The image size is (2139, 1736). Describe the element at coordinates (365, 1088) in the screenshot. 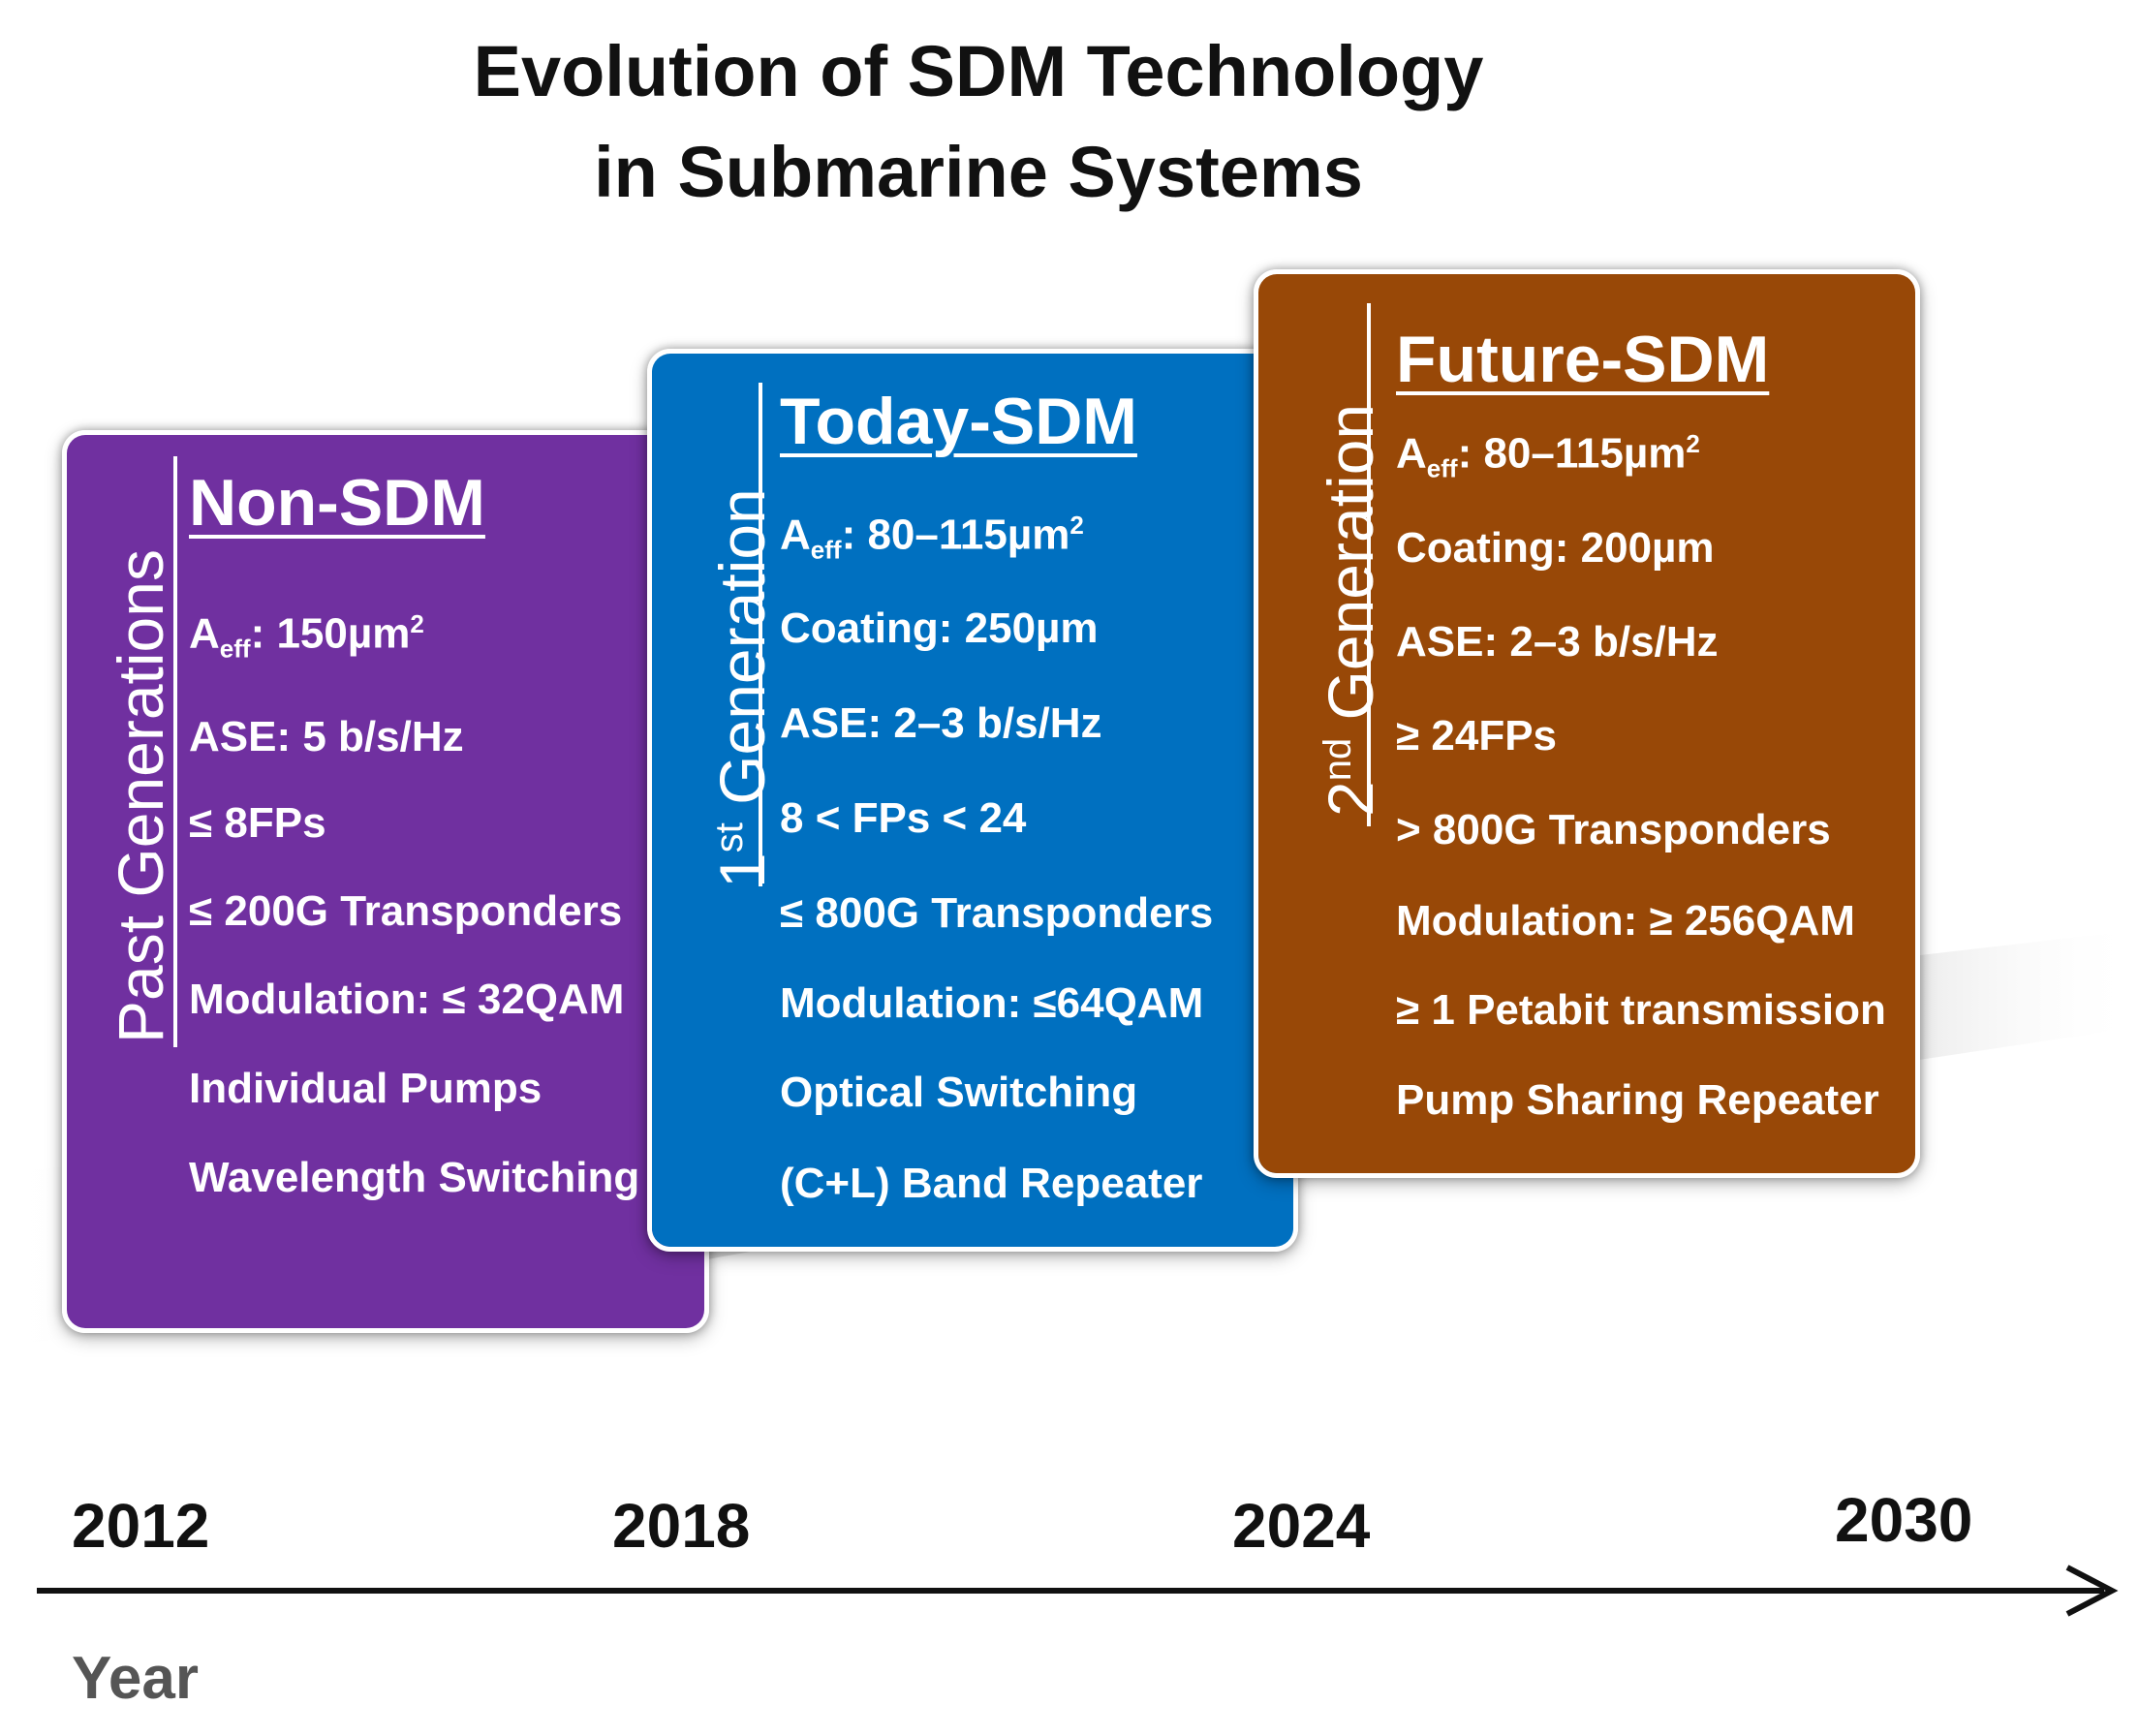

I see `past-item: Individual Pumps` at that location.